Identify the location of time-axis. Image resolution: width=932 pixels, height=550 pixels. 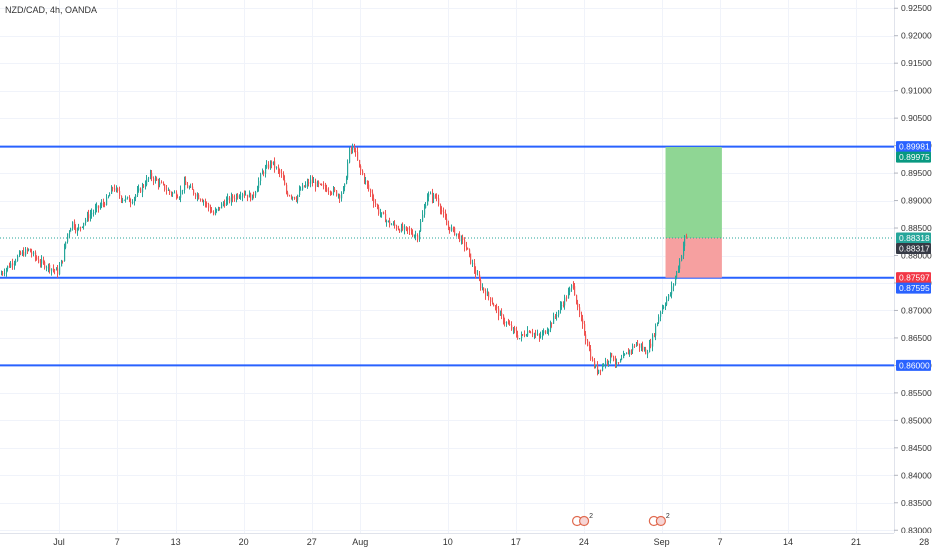
(466, 541).